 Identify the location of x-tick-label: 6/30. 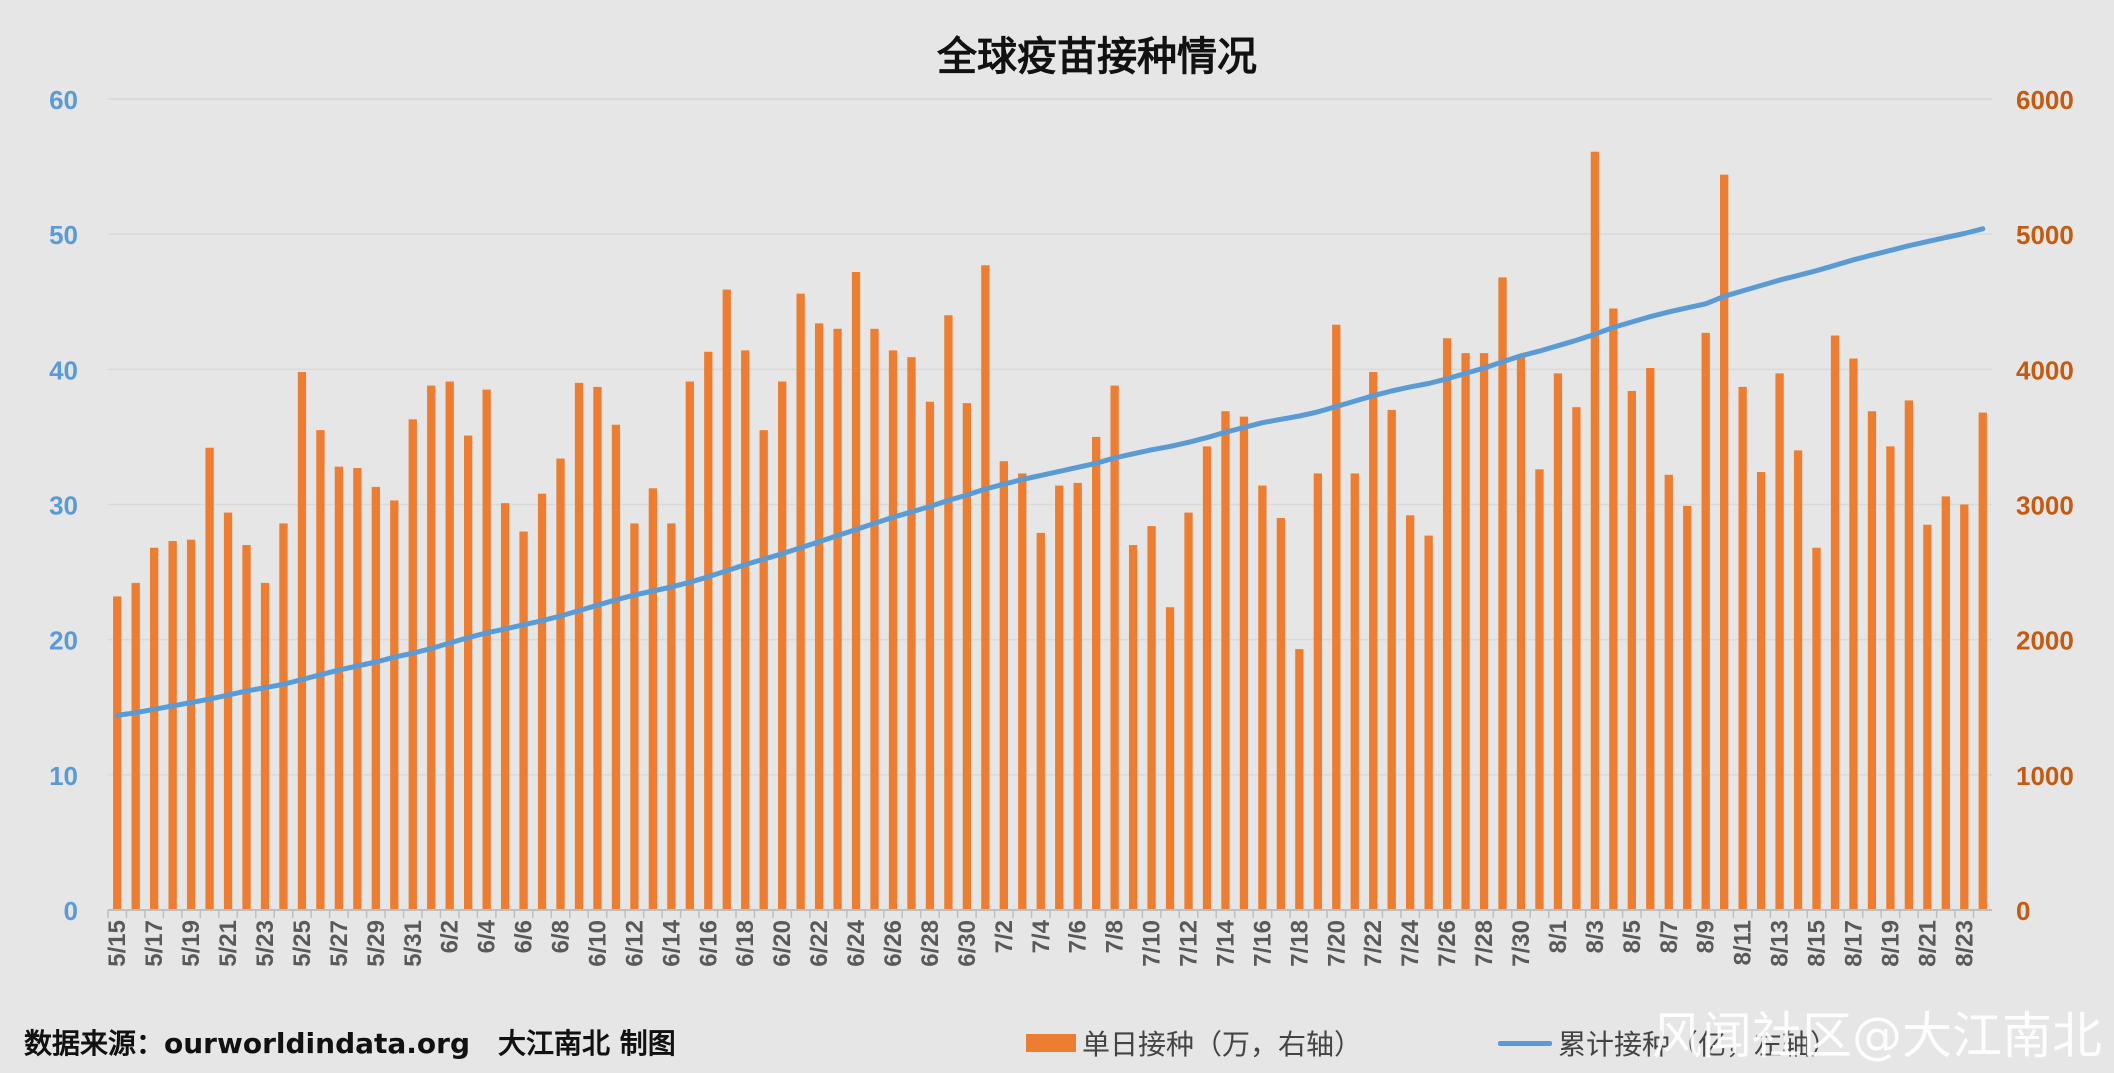
(967, 943).